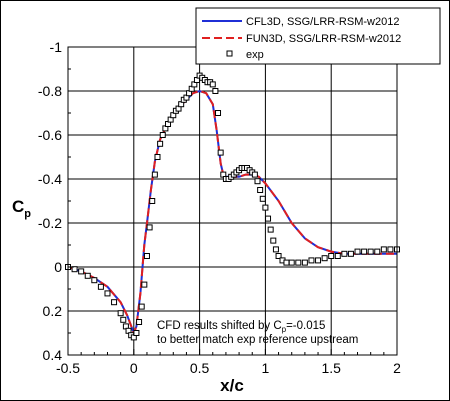 The width and height of the screenshot is (450, 401). Describe the element at coordinates (18, 206) in the screenshot. I see `y-axis-title-main: C` at that location.